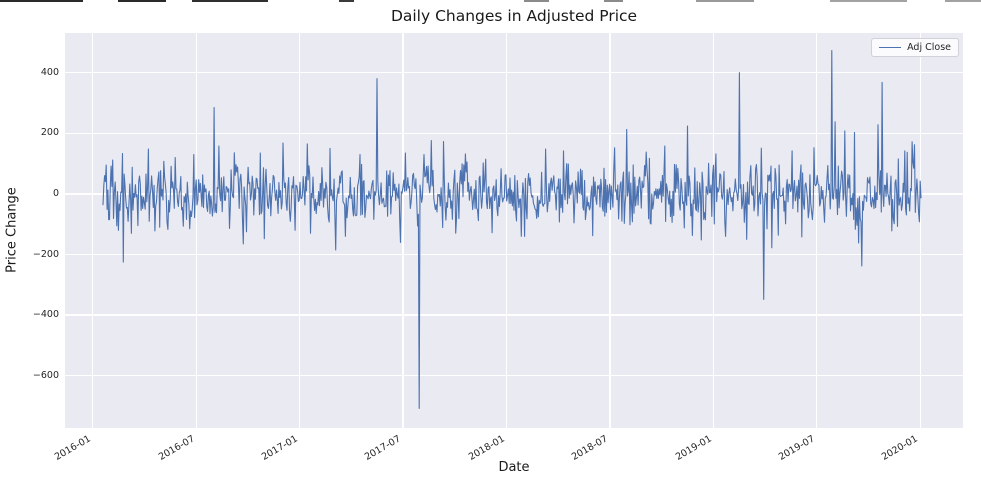 This screenshot has height=493, width=981. Describe the element at coordinates (514, 16) in the screenshot. I see `chart-title: Daily Changes in Adjusted Price` at that location.